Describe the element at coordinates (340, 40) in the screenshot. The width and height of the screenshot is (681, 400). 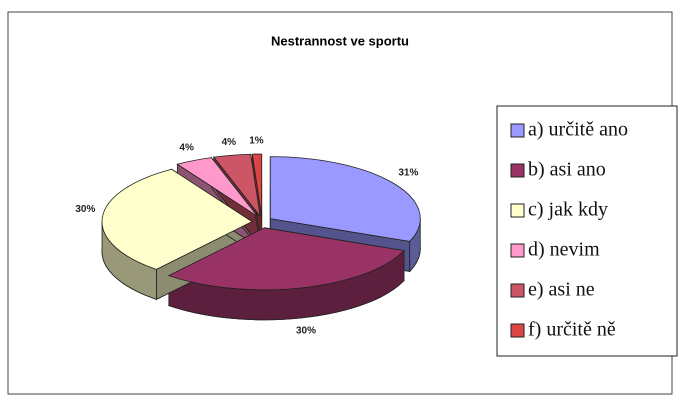
I see `chart-title: Nestrannost ve sportu` at that location.